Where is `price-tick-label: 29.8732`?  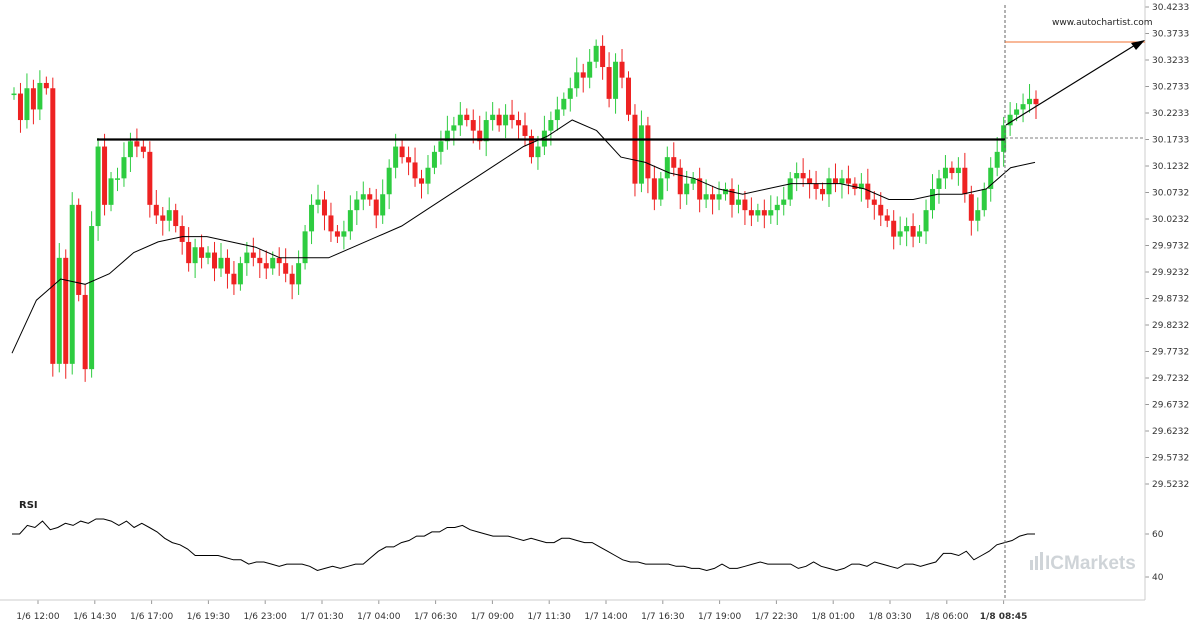 price-tick-label: 29.8732 is located at coordinates (1170, 300).